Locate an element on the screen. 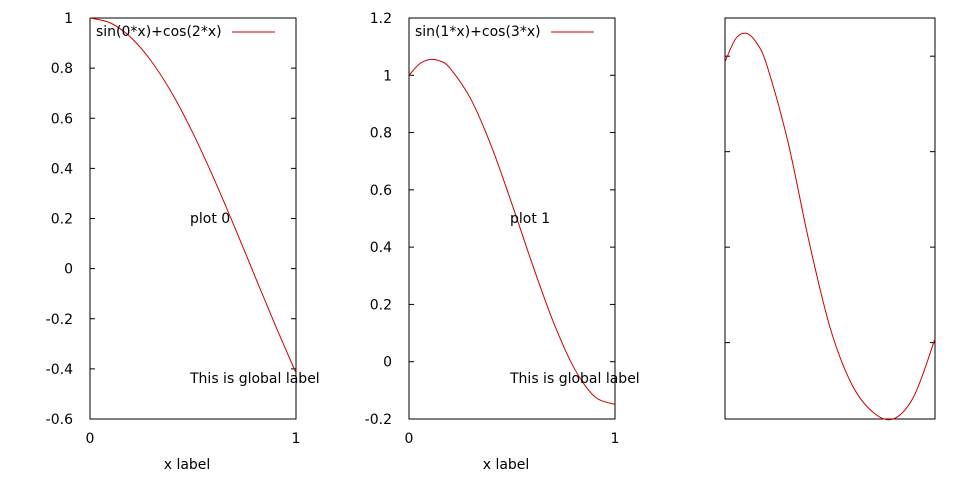 This screenshot has width=960, height=480. y-tick-label: -0.6 is located at coordinates (59, 420).